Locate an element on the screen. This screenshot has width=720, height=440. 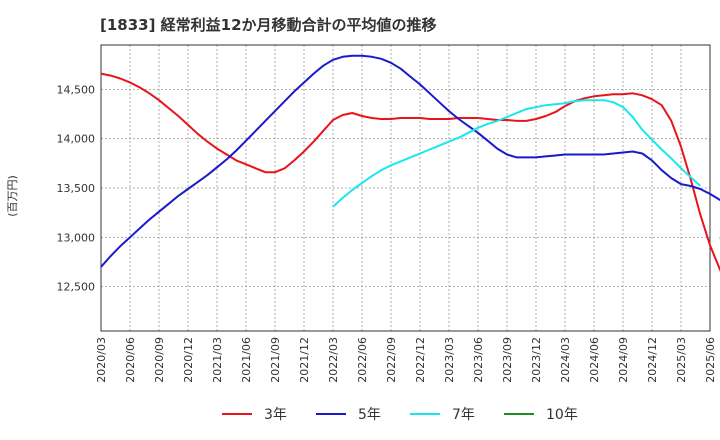
legend-label: 10年 is located at coordinates (562, 415).